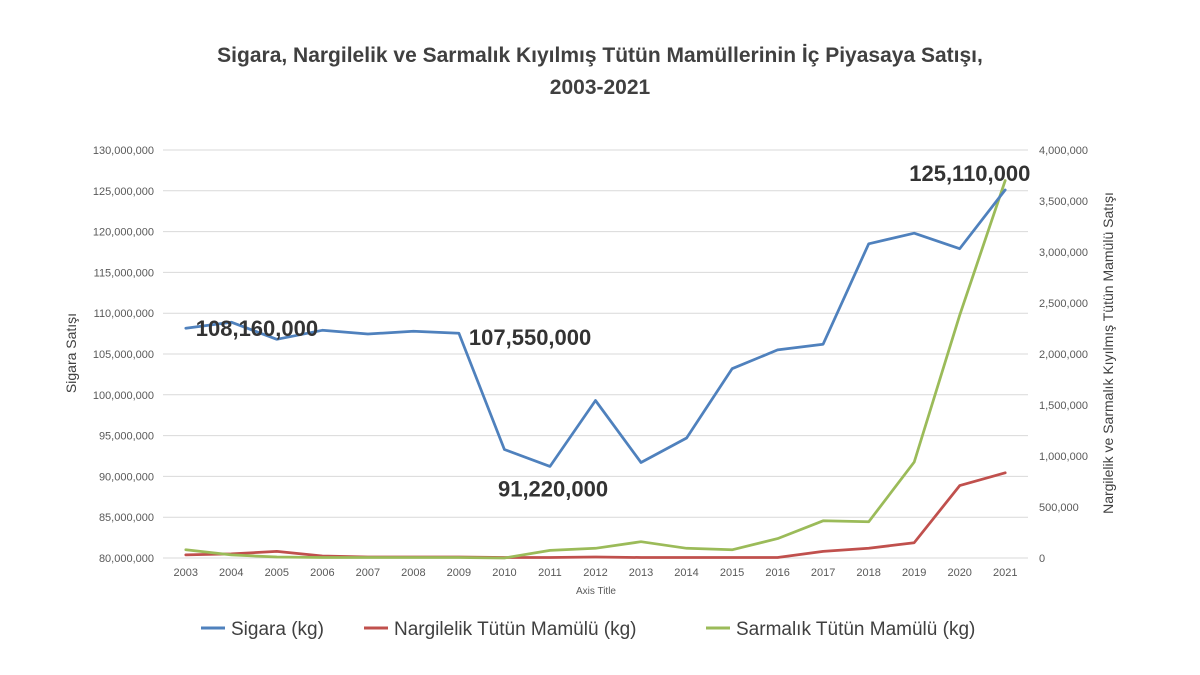  Describe the element at coordinates (969, 173) in the screenshot. I see `data-label: 125,110,000` at that location.